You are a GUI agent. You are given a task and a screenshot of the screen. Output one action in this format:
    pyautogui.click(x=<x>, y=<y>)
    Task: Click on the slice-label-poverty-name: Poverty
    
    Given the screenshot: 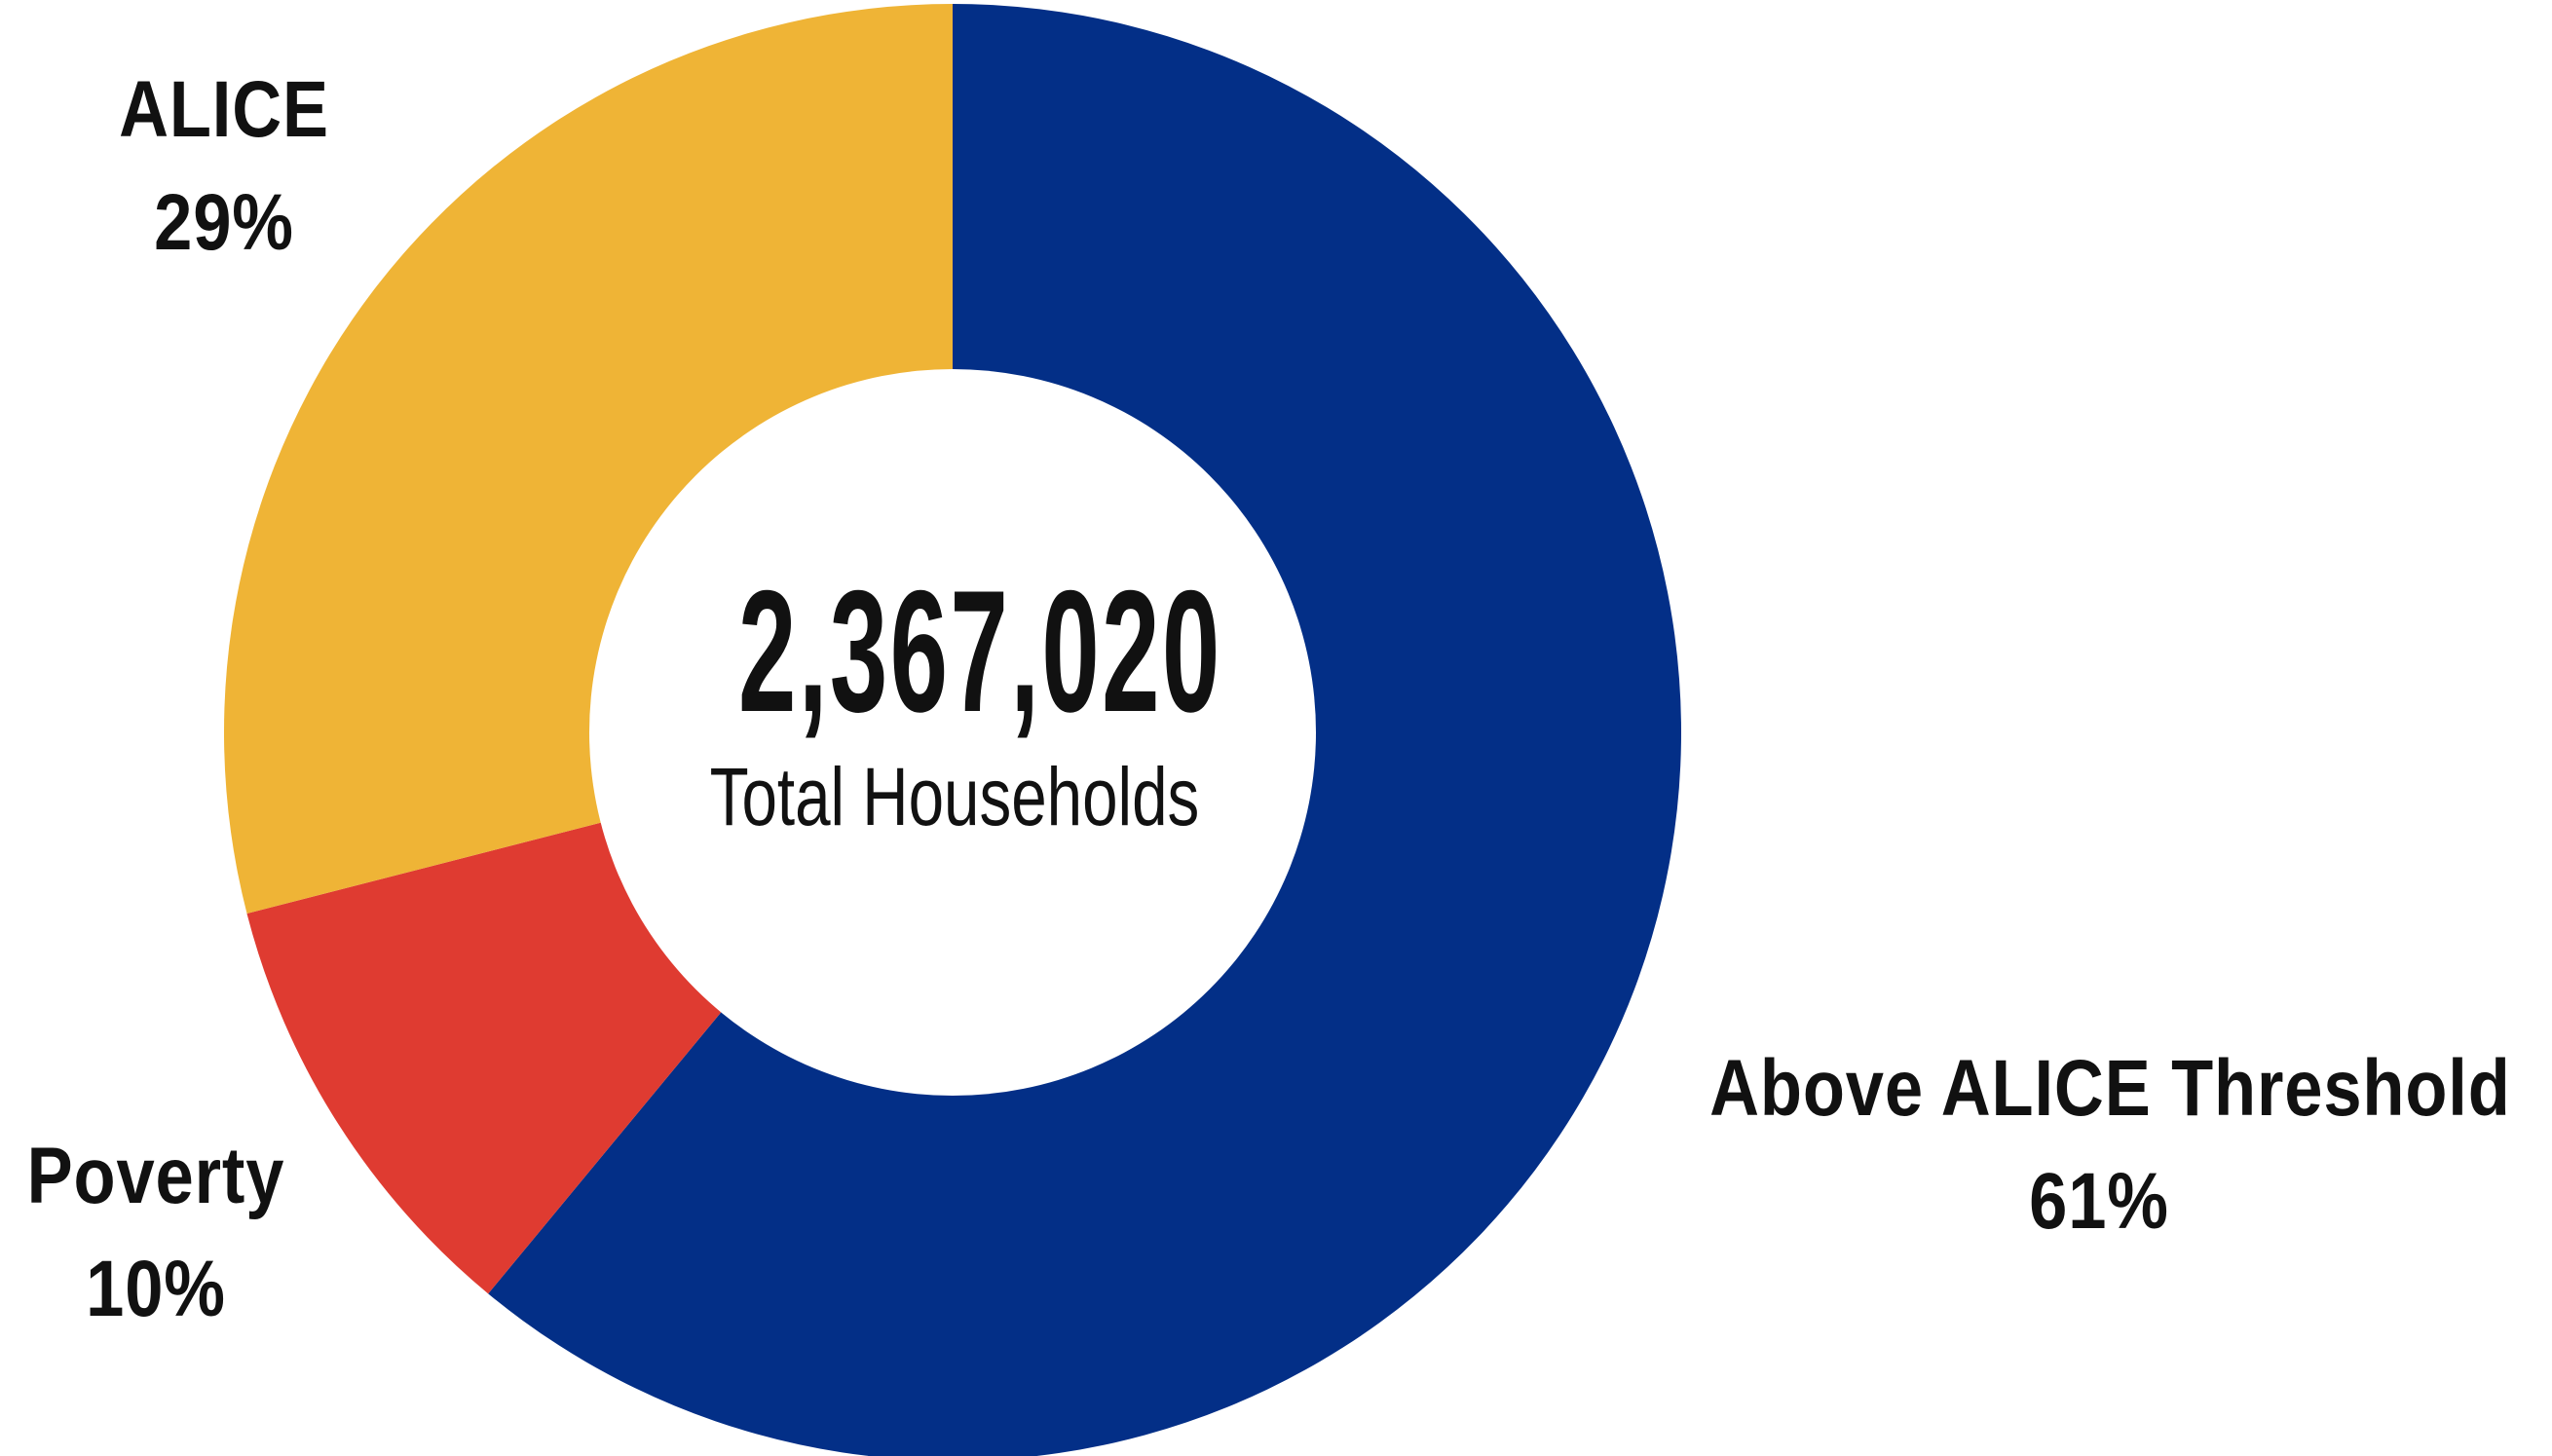 What is the action you would take?
    pyautogui.click(x=155, y=1176)
    